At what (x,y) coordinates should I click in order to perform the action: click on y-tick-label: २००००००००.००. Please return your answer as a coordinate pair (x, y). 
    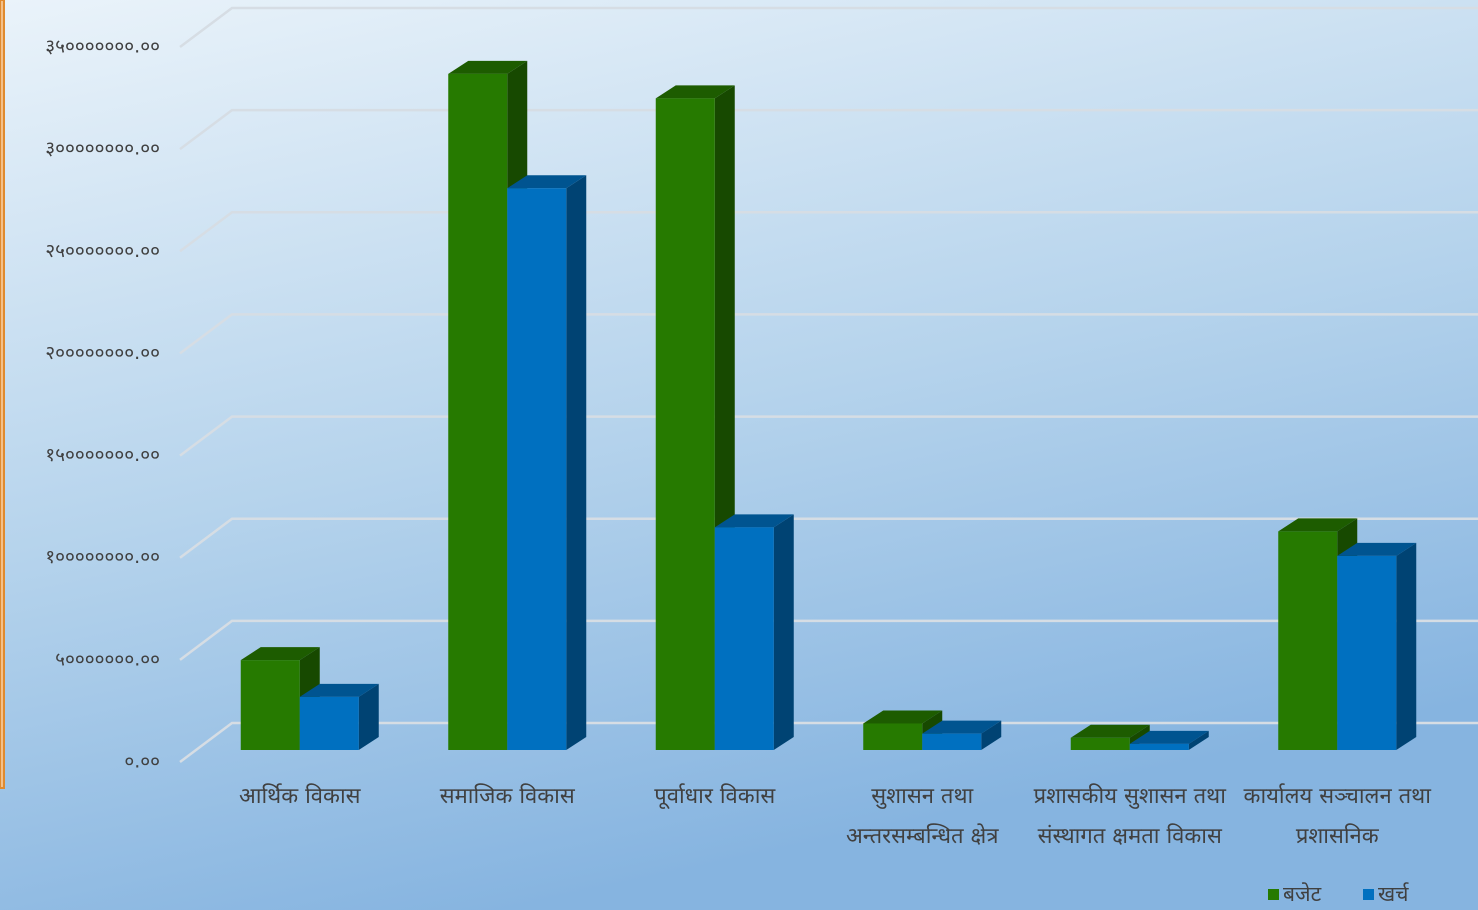
    Looking at the image, I should click on (102, 353).